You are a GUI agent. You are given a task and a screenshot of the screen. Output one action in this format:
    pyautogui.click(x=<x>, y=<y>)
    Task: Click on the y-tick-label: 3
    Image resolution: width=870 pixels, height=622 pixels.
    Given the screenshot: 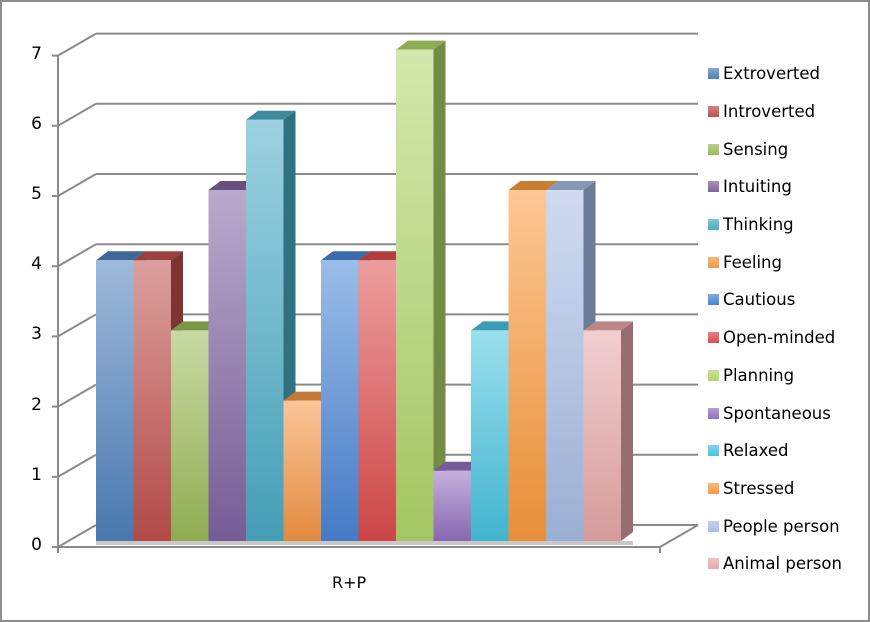 What is the action you would take?
    pyautogui.click(x=36, y=334)
    